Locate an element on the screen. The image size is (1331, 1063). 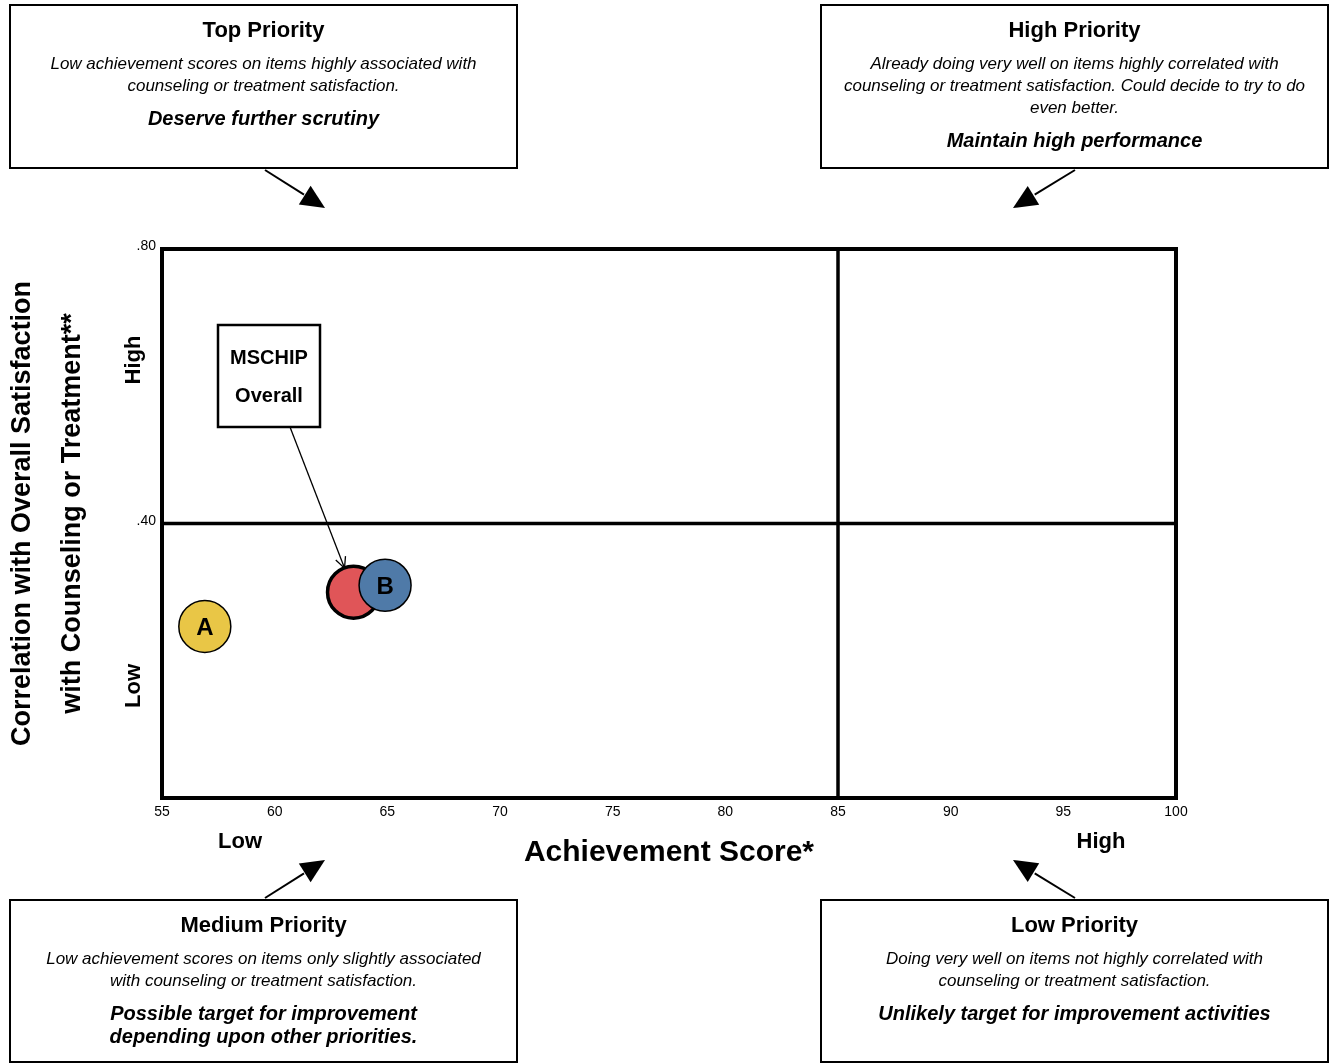
text: Medium Priority is located at coordinates (264, 924).